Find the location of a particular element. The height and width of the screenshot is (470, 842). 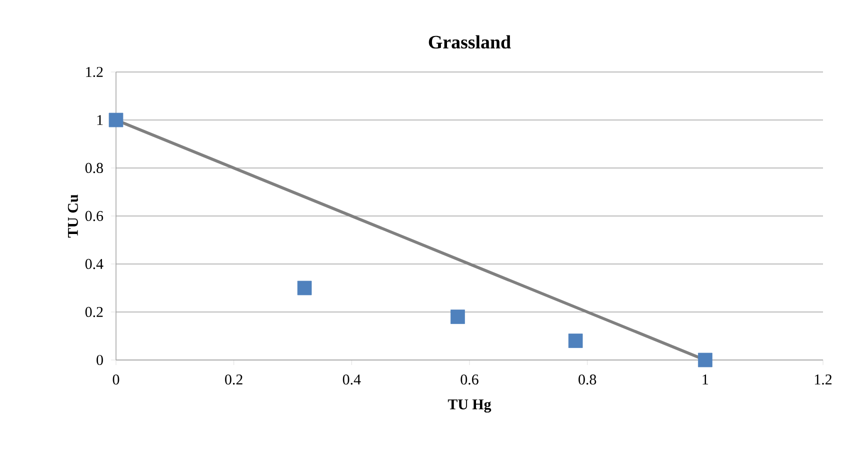

x-axis-title: TU Hg is located at coordinates (470, 406).